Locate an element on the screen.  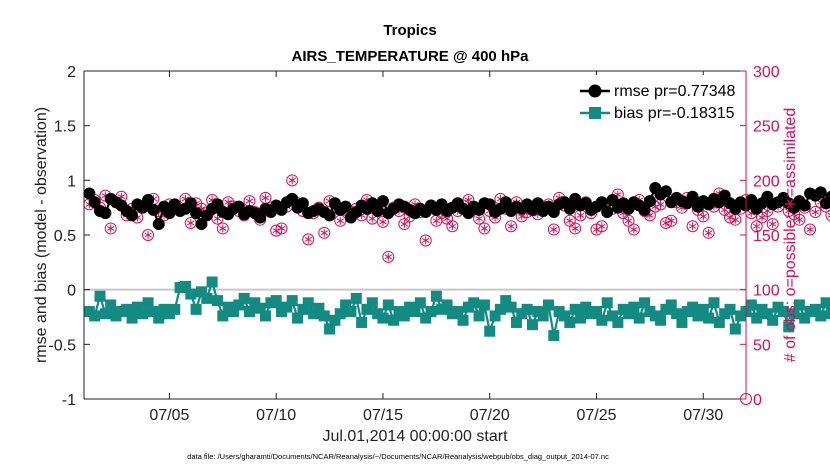
x-tick-label: 07/10 is located at coordinates (276, 415).